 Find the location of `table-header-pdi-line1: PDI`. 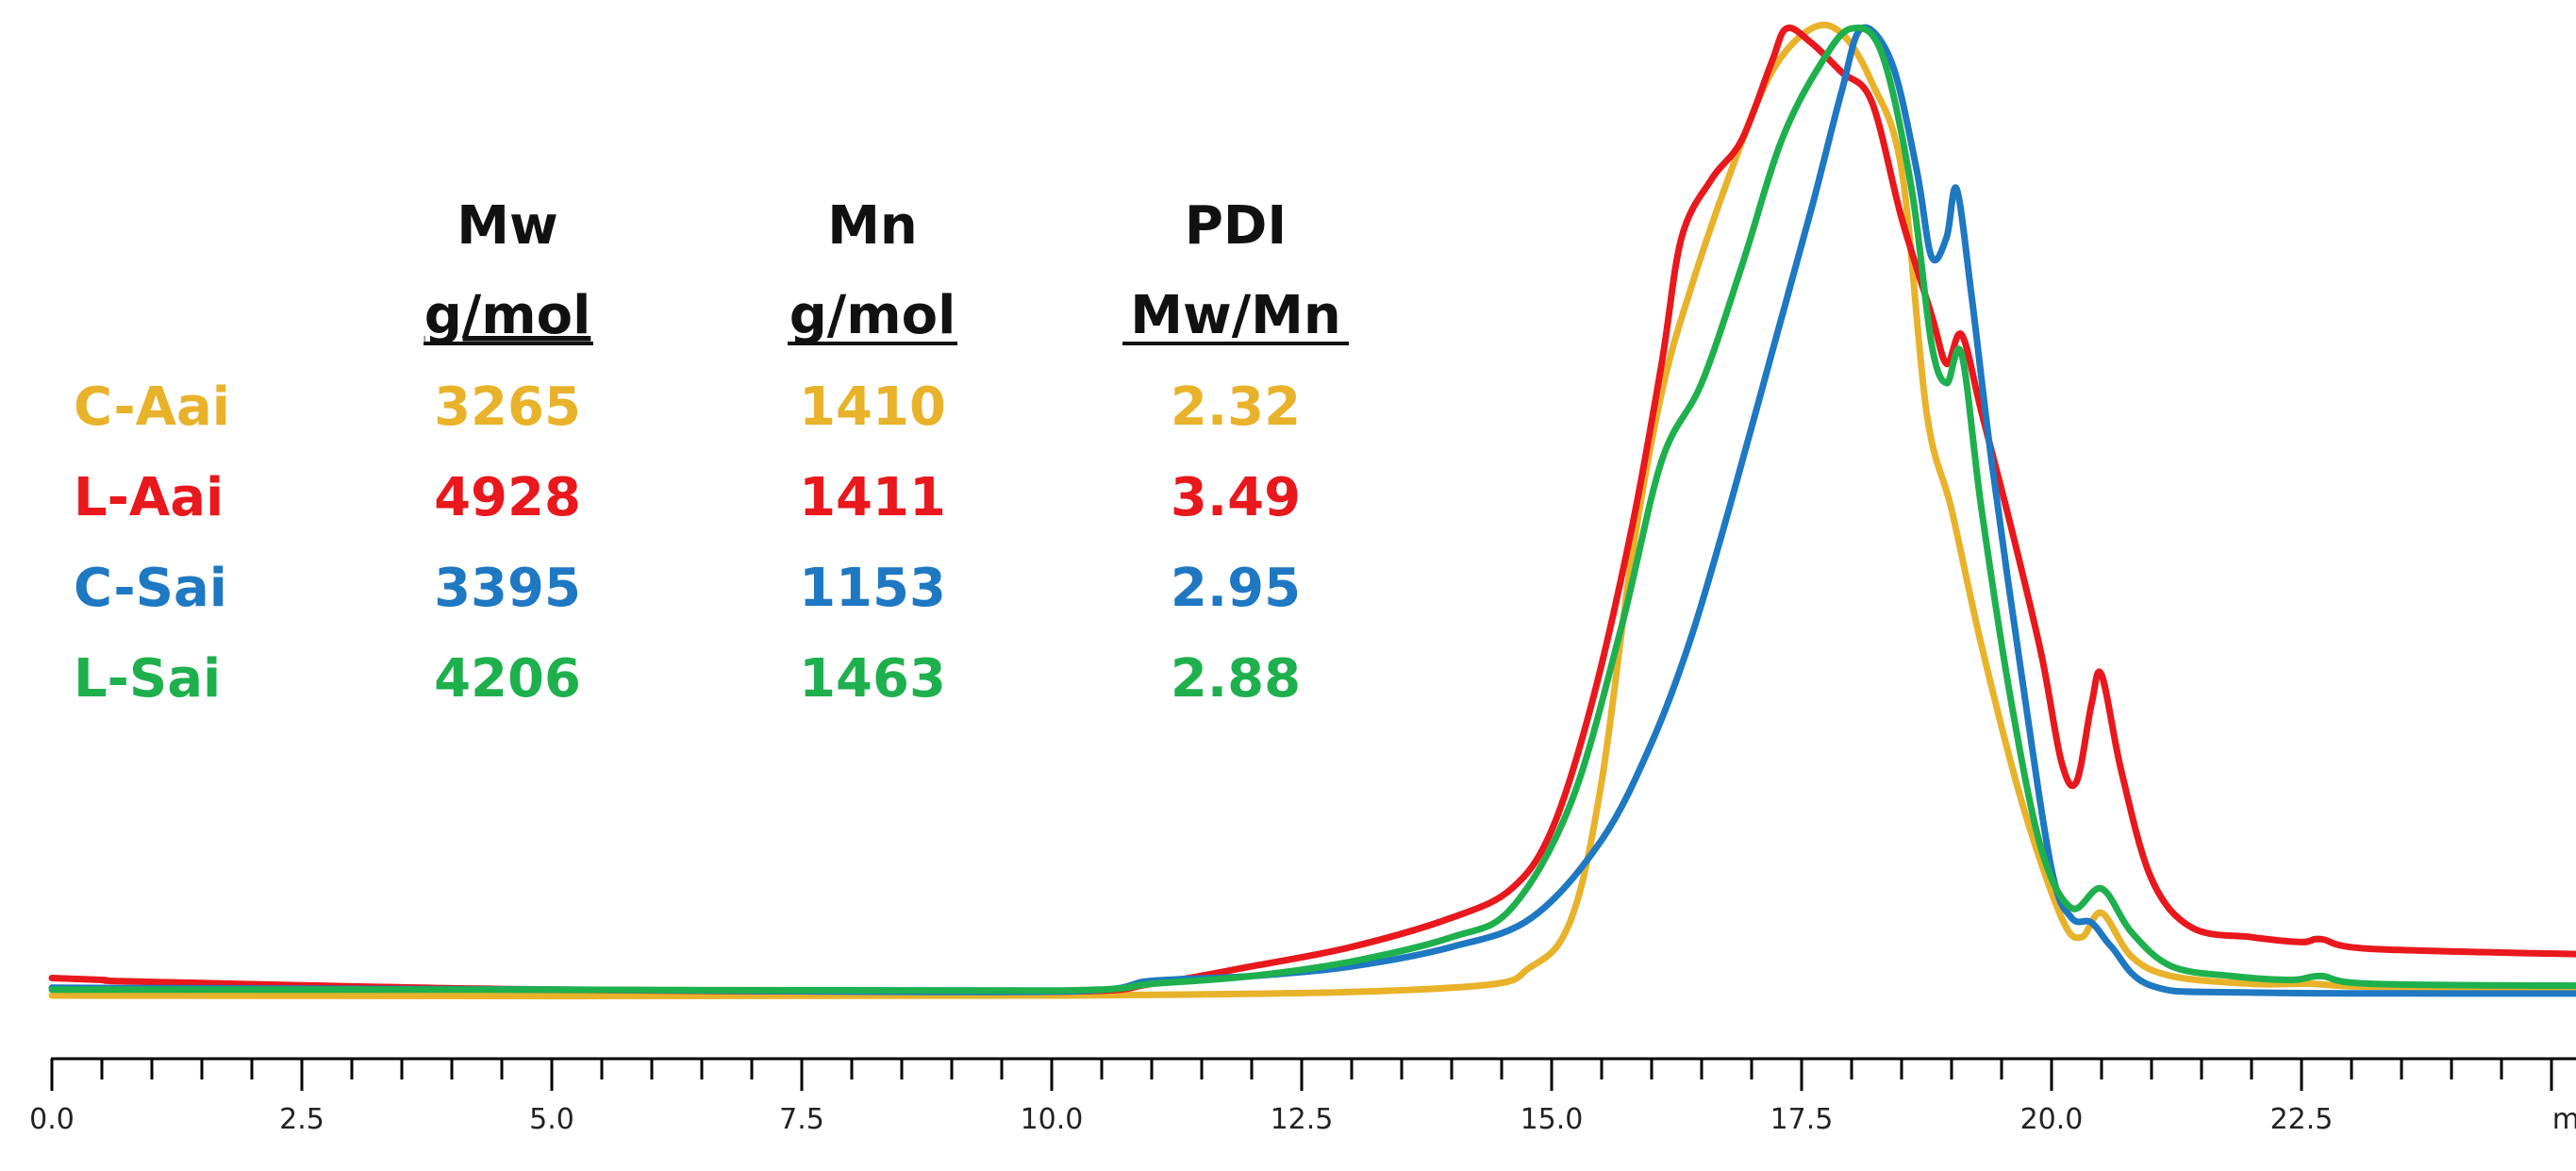

table-header-pdi-line1: PDI is located at coordinates (1236, 226).